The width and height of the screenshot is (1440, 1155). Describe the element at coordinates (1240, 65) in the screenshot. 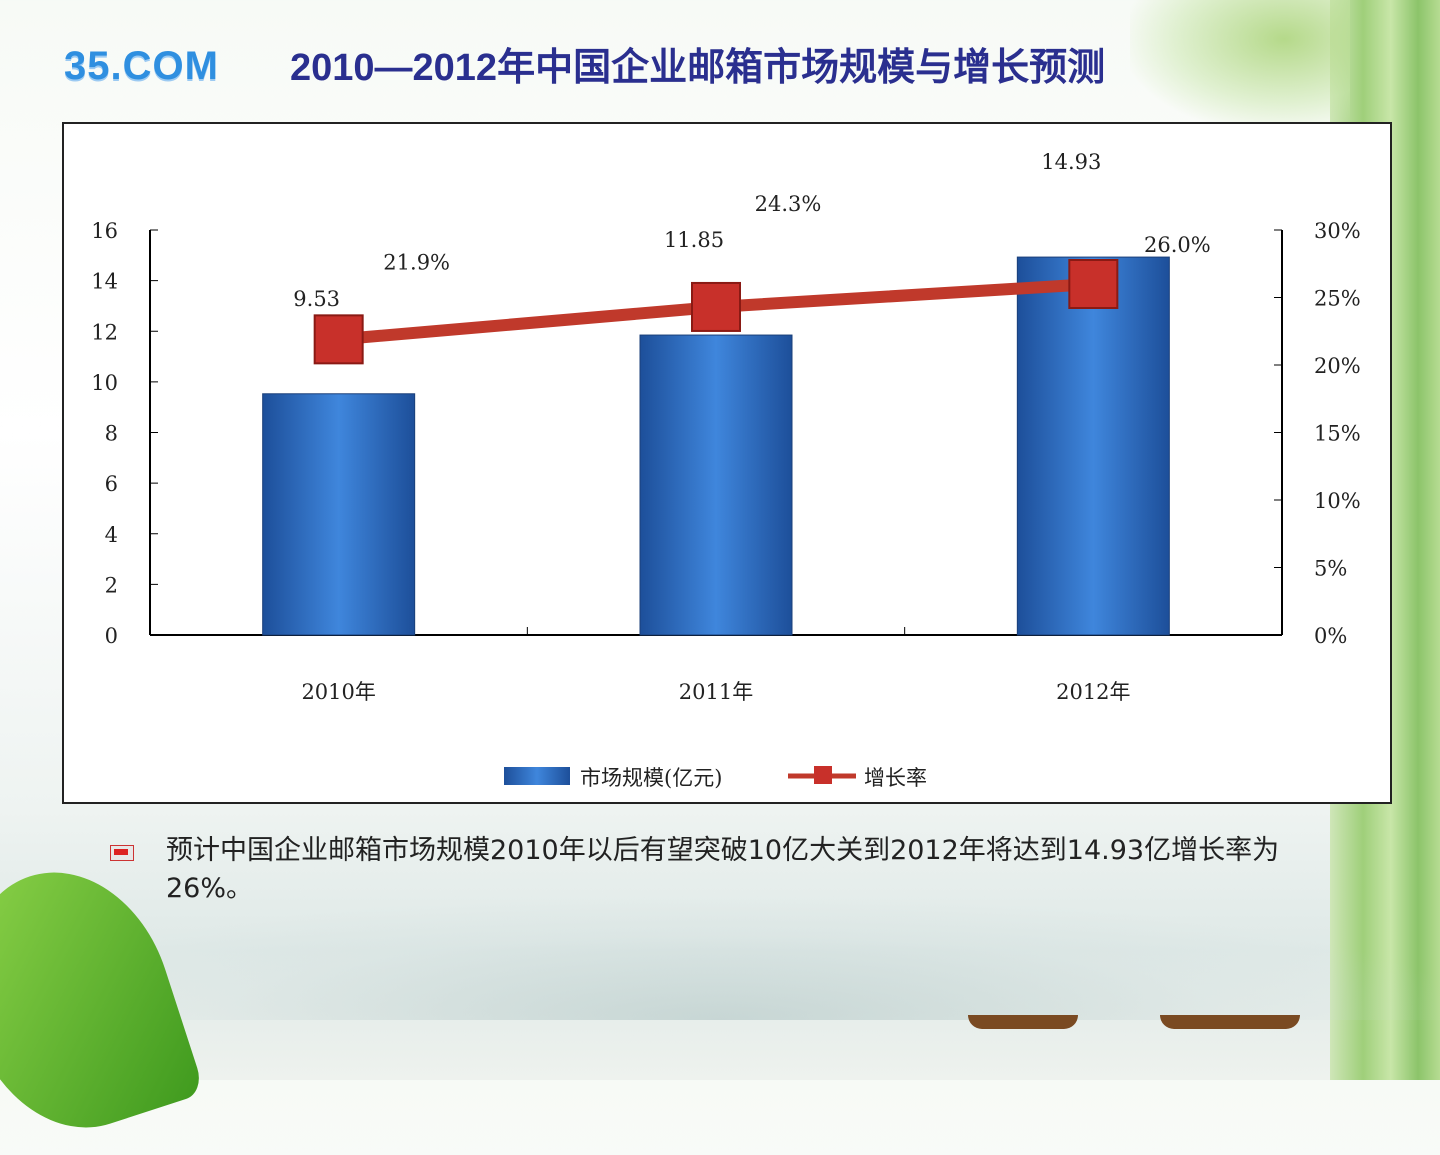

I see `bamboo-leaves-decoration` at that location.